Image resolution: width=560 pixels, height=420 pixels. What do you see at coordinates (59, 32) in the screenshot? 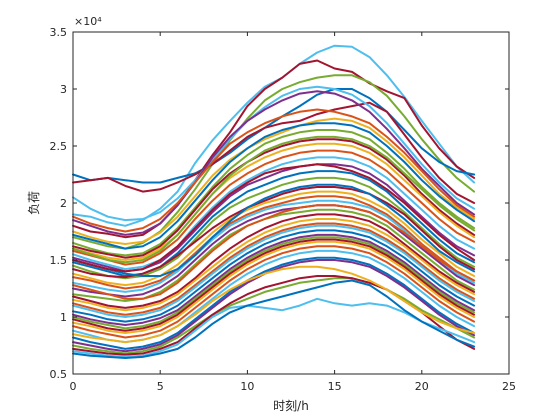
I see `y-tick-label: 3.5` at bounding box center [59, 32].